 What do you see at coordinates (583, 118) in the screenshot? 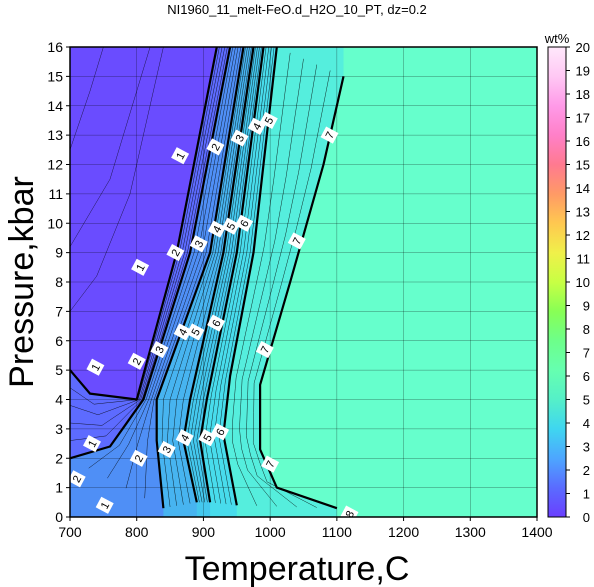
I see `colorbar-tick-label: 17` at bounding box center [583, 118].